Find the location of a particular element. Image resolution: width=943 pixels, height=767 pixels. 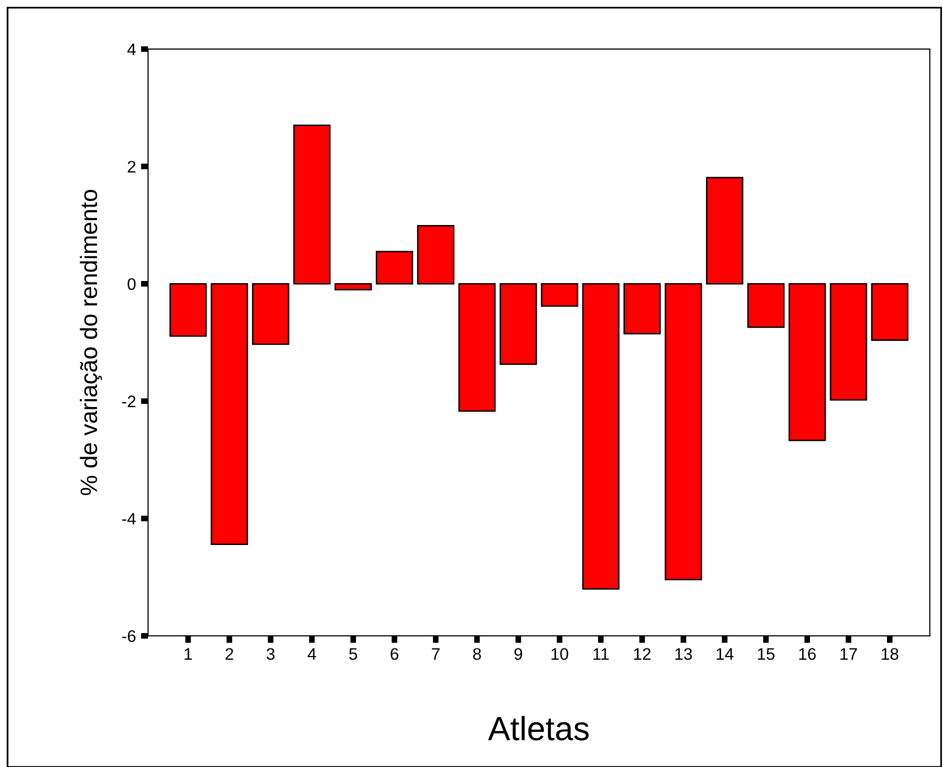

y-tick-label: -4 is located at coordinates (129, 519).